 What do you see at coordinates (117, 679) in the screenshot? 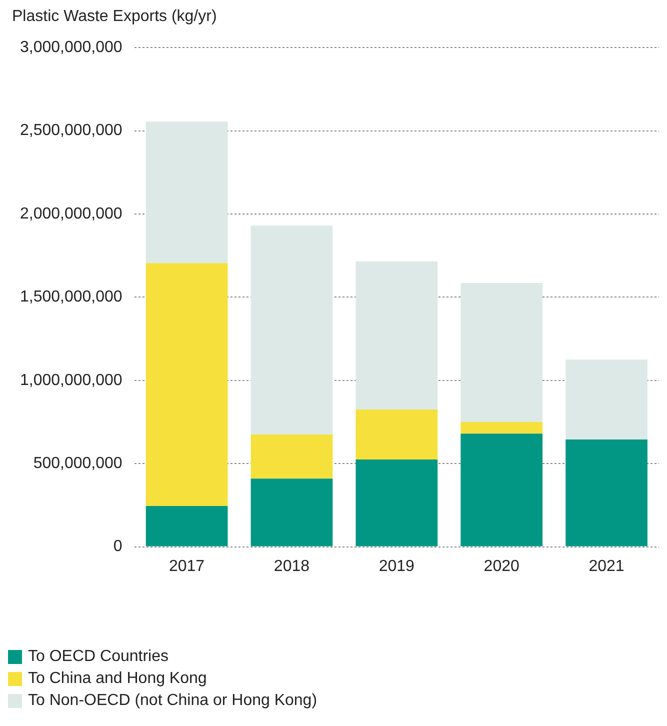
I see `legend-label: To China and Hong Kong` at bounding box center [117, 679].